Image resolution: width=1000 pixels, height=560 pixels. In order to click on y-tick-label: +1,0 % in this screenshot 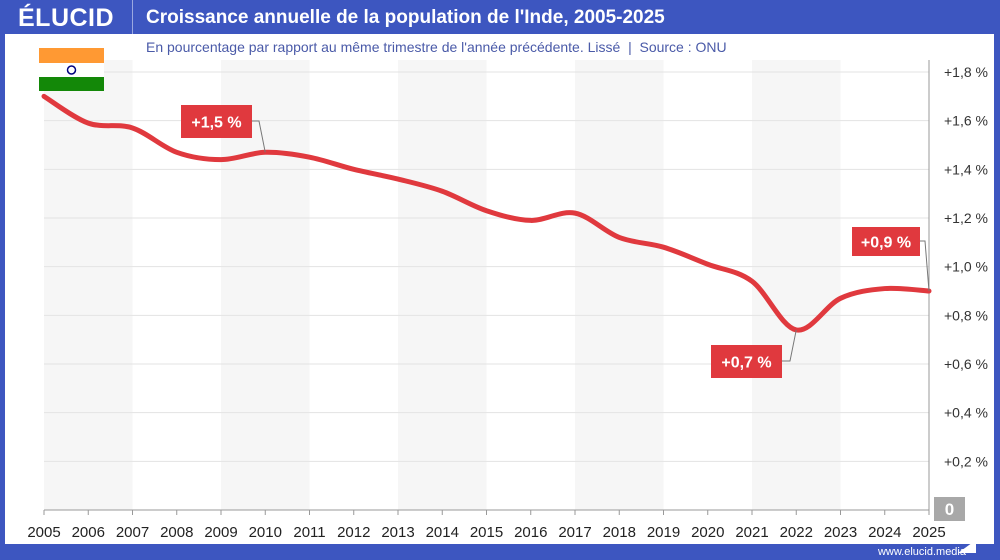, I will do `click(966, 267)`.